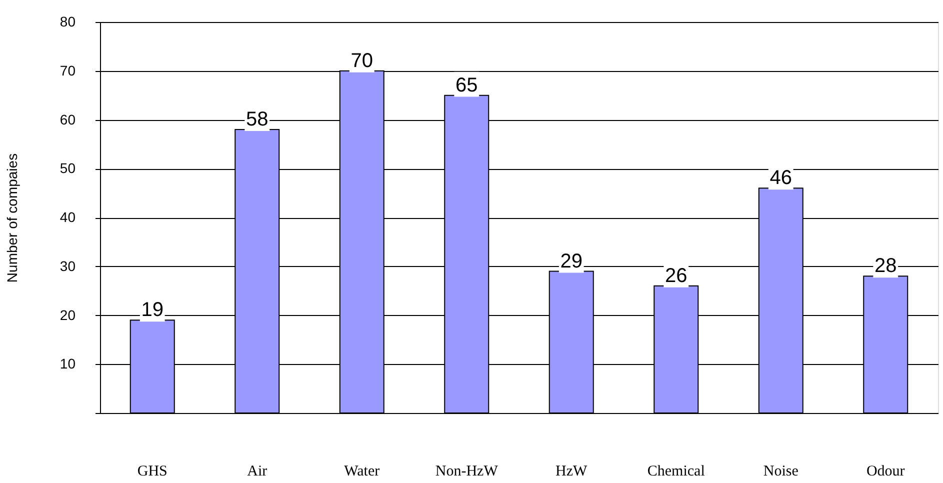 The width and height of the screenshot is (943, 483). Describe the element at coordinates (571, 261) in the screenshot. I see `data-label: 29` at that location.